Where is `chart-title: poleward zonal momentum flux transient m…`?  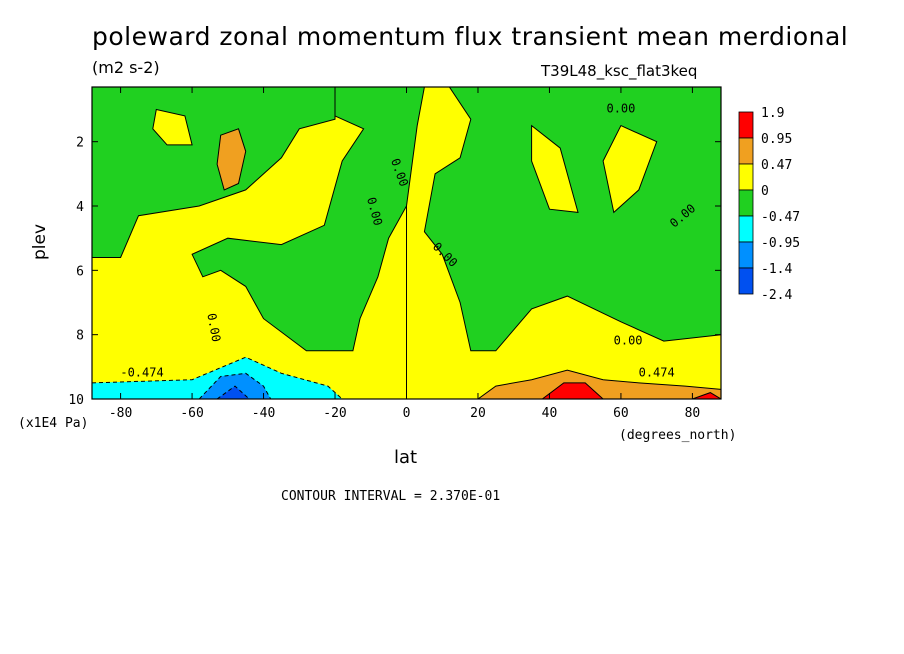 chart-title: poleward zonal momentum flux transient m… is located at coordinates (470, 36).